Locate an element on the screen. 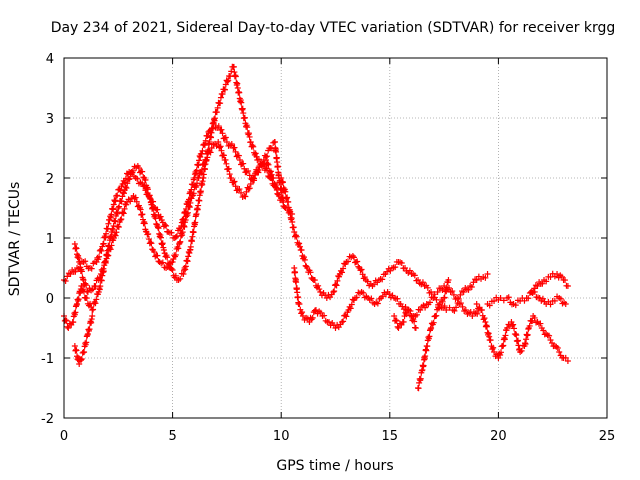 The height and width of the screenshot is (480, 640). x-tick-label: 10 is located at coordinates (281, 436).